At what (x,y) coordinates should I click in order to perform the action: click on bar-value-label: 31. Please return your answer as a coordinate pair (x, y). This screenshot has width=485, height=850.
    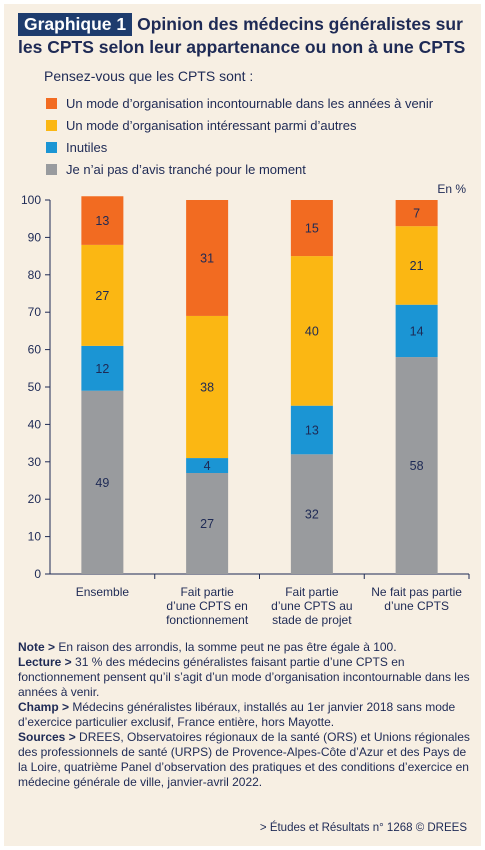
    Looking at the image, I should click on (207, 258).